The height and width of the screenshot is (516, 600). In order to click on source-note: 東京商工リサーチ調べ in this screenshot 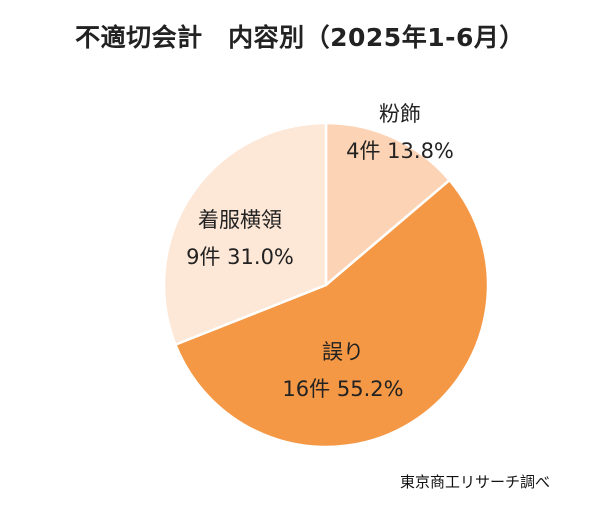, I will do `click(474, 482)`.